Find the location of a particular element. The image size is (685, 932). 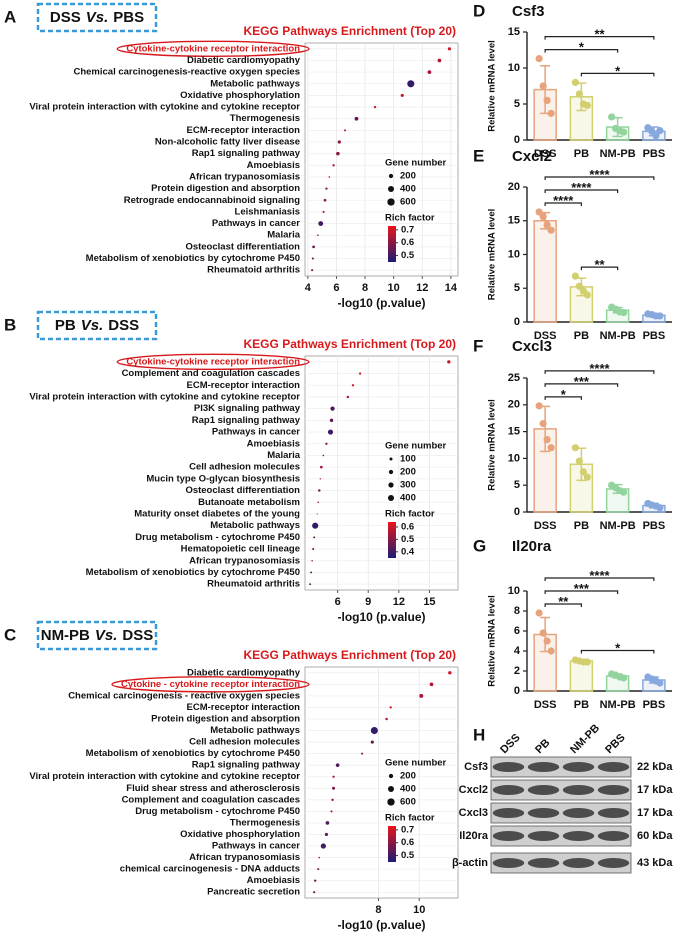

significance-label: * is located at coordinates (582, 47).